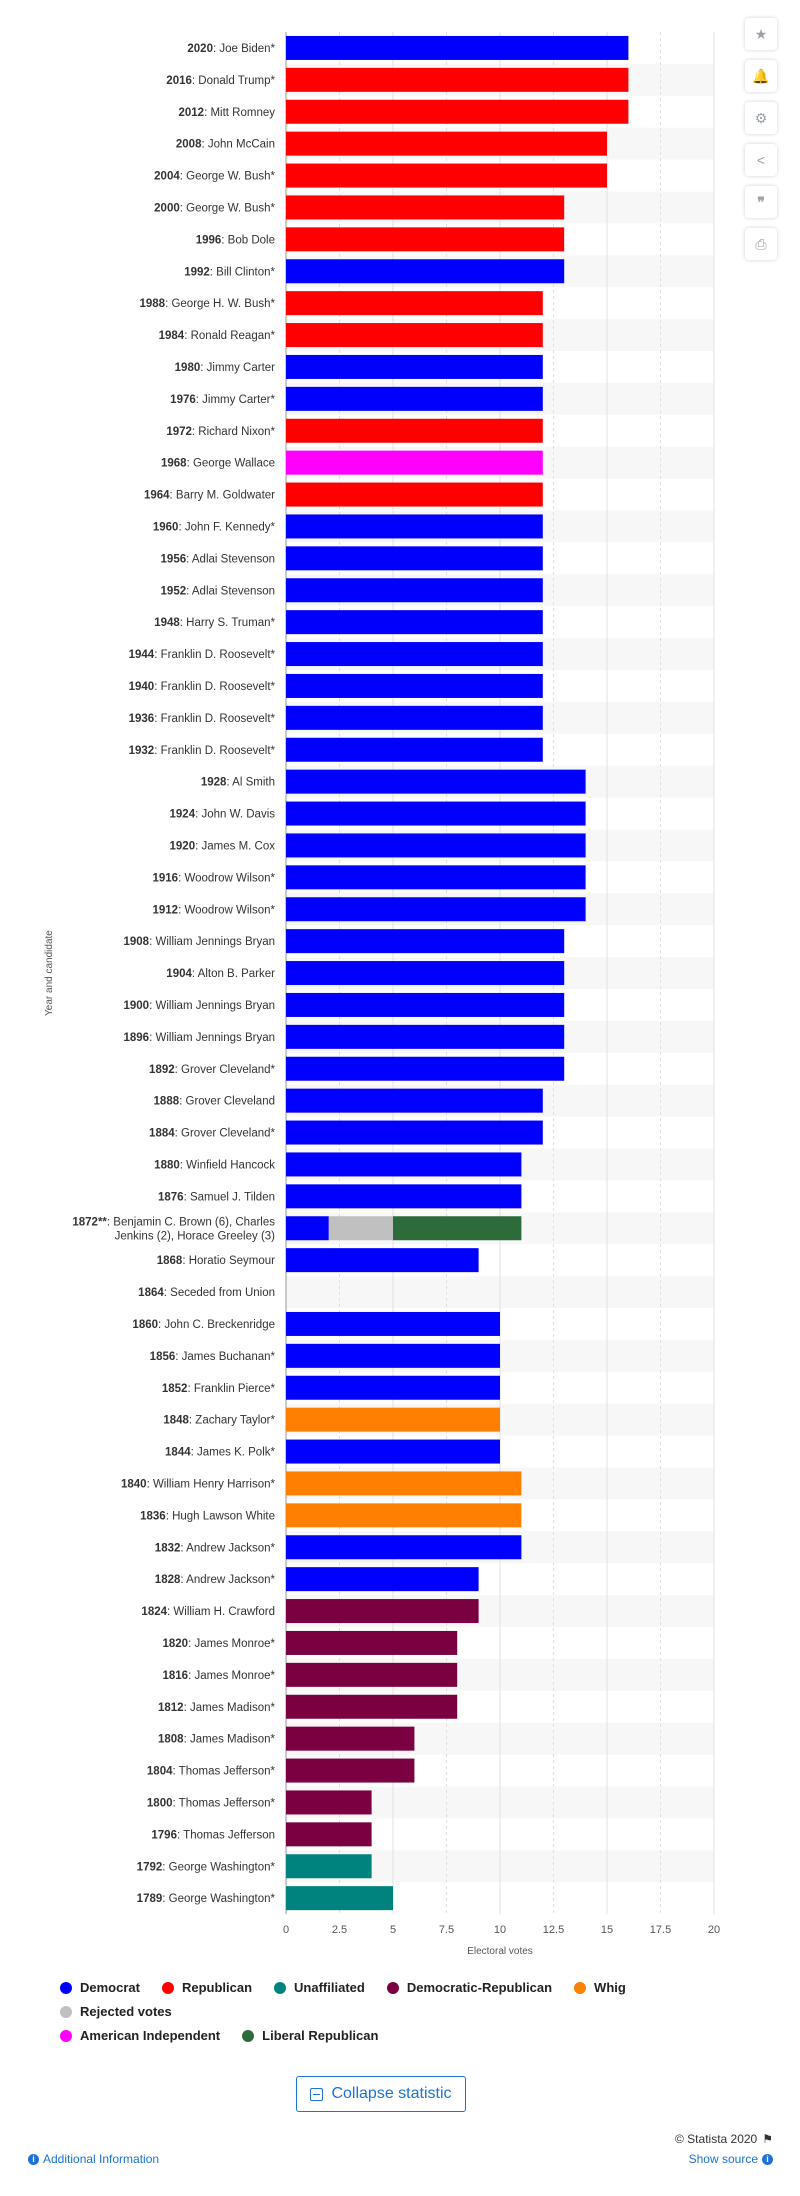 The height and width of the screenshot is (2196, 800). Describe the element at coordinates (425, 207) in the screenshot. I see `bar-2000-republican` at that location.